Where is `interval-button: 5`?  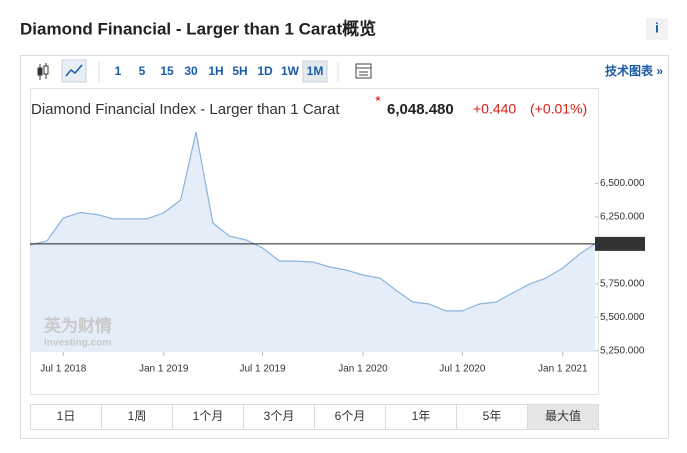
interval-button: 5 is located at coordinates (142, 71).